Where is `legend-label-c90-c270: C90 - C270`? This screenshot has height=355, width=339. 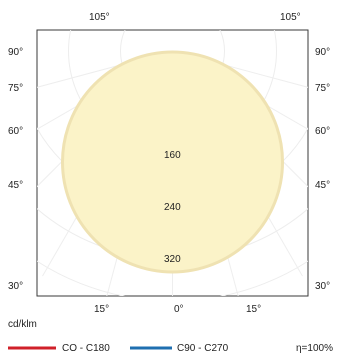
legend-label-c90-c270: C90 - C270 is located at coordinates (203, 348).